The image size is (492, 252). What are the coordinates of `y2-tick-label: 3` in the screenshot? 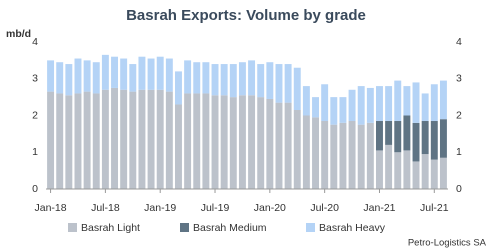 It's located at (459, 79).